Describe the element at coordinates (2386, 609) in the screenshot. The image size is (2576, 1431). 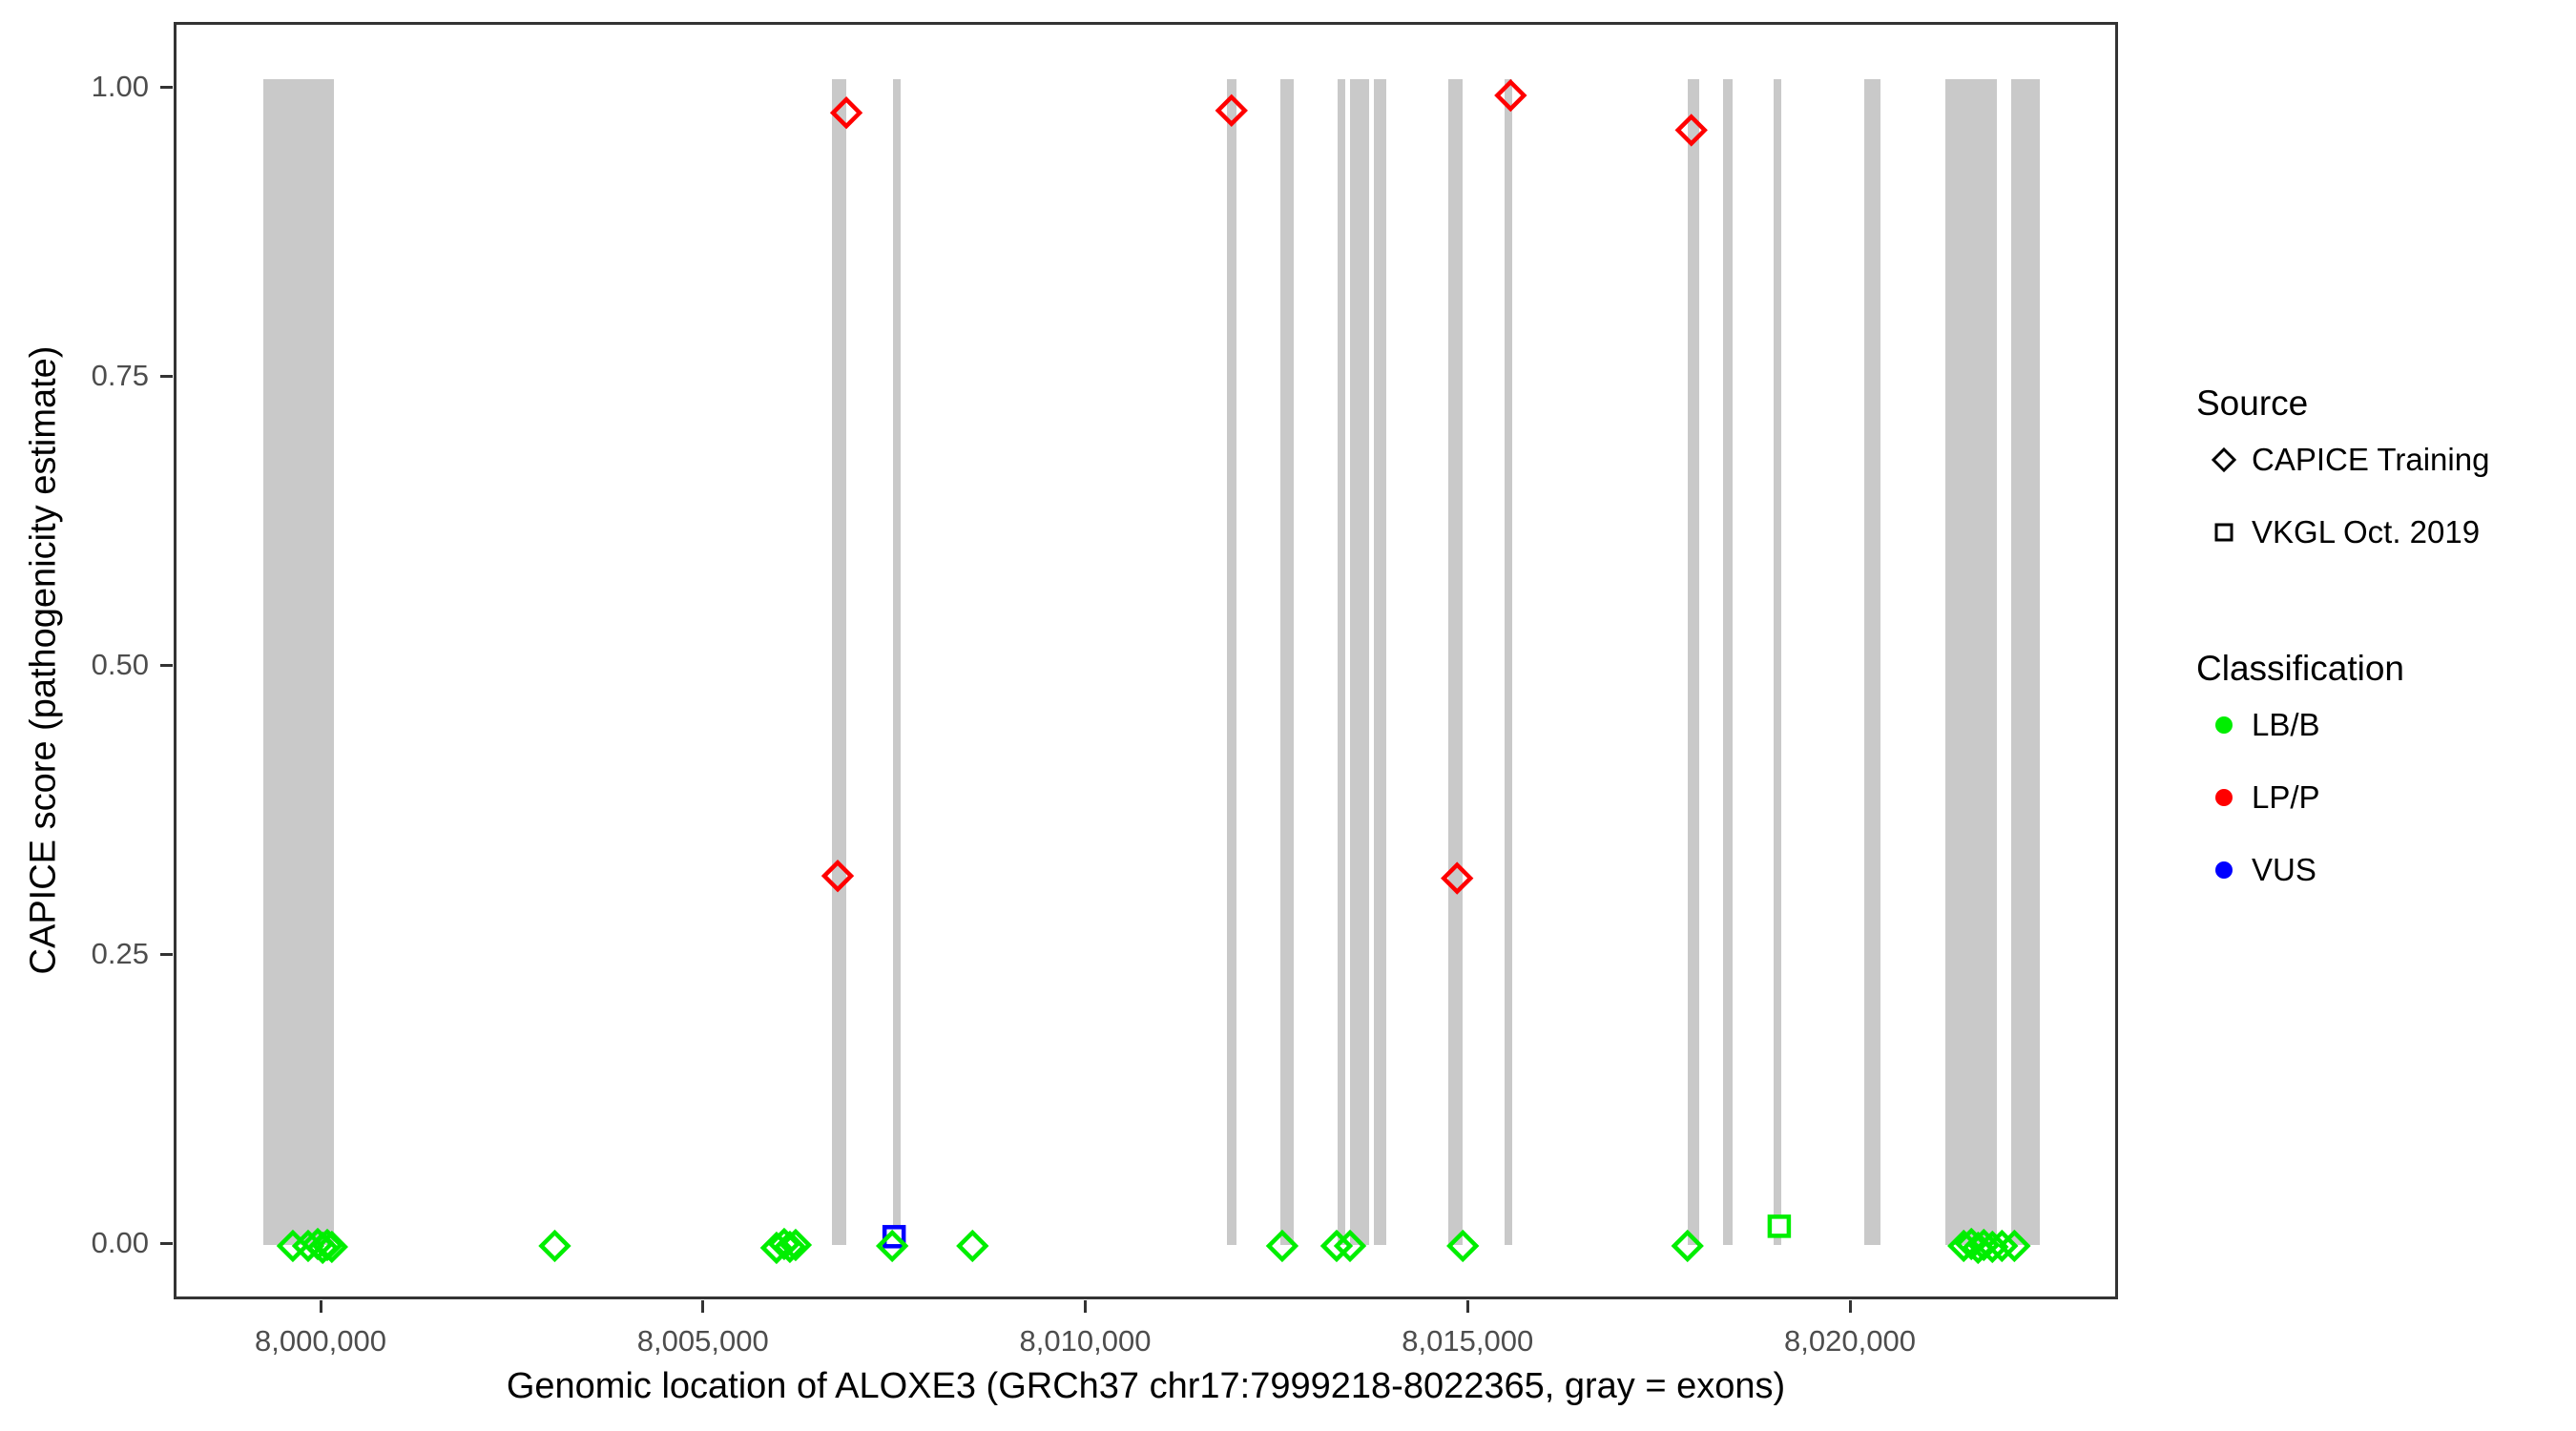
I see `legend-spacer` at that location.